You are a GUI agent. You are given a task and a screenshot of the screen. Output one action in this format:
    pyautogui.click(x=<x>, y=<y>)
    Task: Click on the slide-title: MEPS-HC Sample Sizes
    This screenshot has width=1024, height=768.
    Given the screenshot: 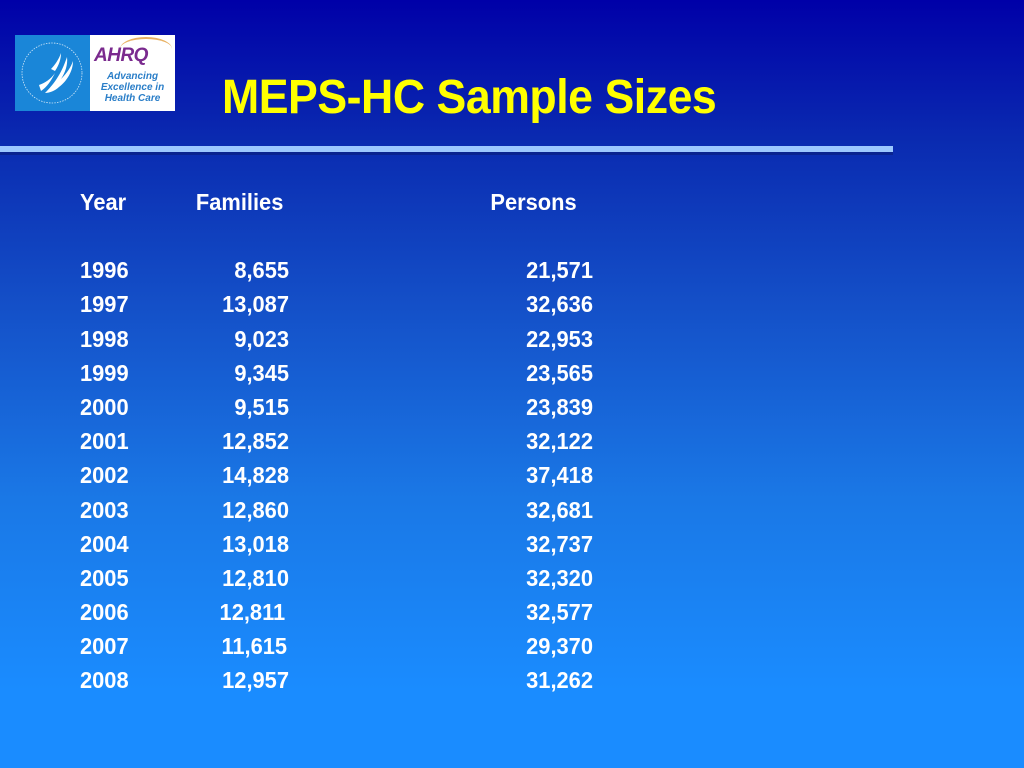 What is the action you would take?
    pyautogui.click(x=469, y=97)
    